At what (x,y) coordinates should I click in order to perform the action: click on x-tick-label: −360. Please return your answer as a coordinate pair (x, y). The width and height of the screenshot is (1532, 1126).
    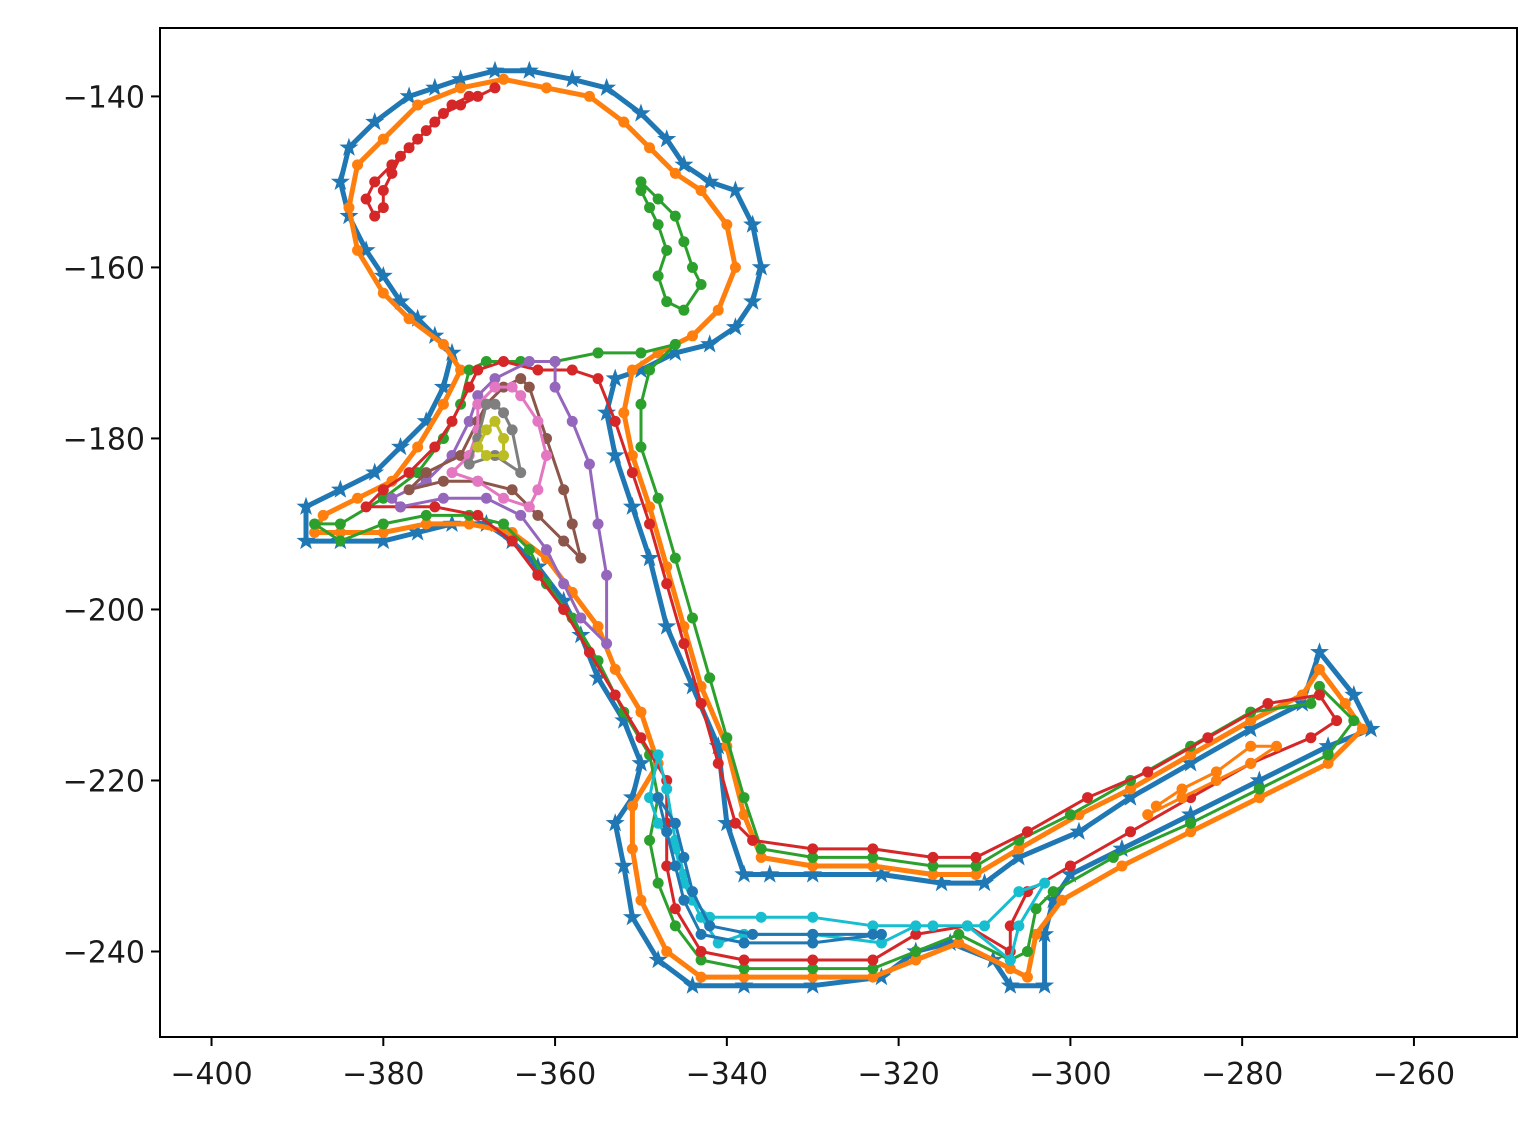
    Looking at the image, I should click on (555, 1074).